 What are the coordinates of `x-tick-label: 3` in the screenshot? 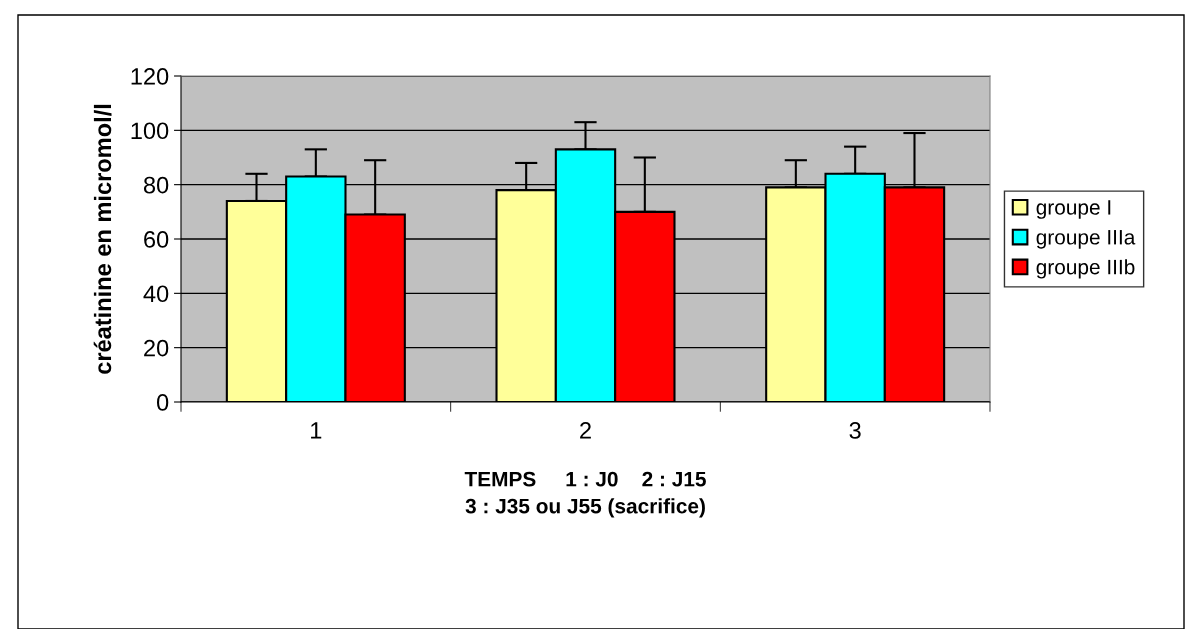 It's located at (855, 430).